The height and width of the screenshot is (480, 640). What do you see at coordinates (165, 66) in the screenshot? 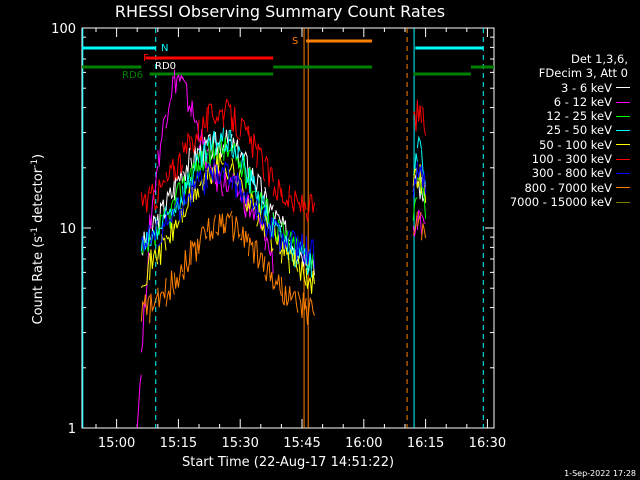
I see `annotation-label: RD0` at bounding box center [165, 66].